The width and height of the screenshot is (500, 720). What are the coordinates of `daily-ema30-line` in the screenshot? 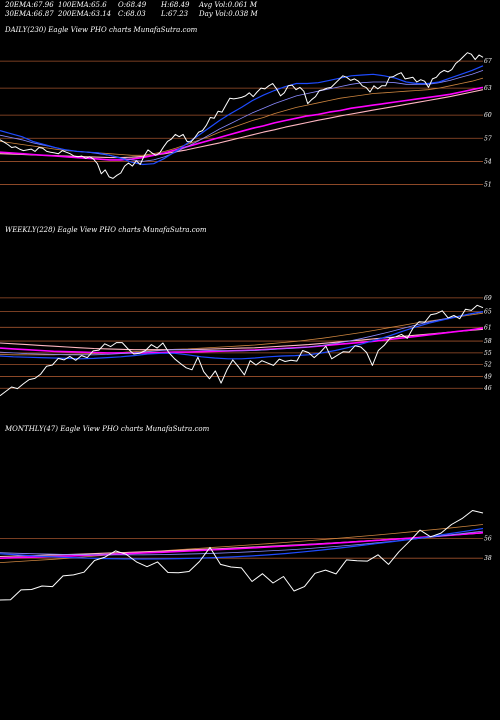 It's located at (242, 116).